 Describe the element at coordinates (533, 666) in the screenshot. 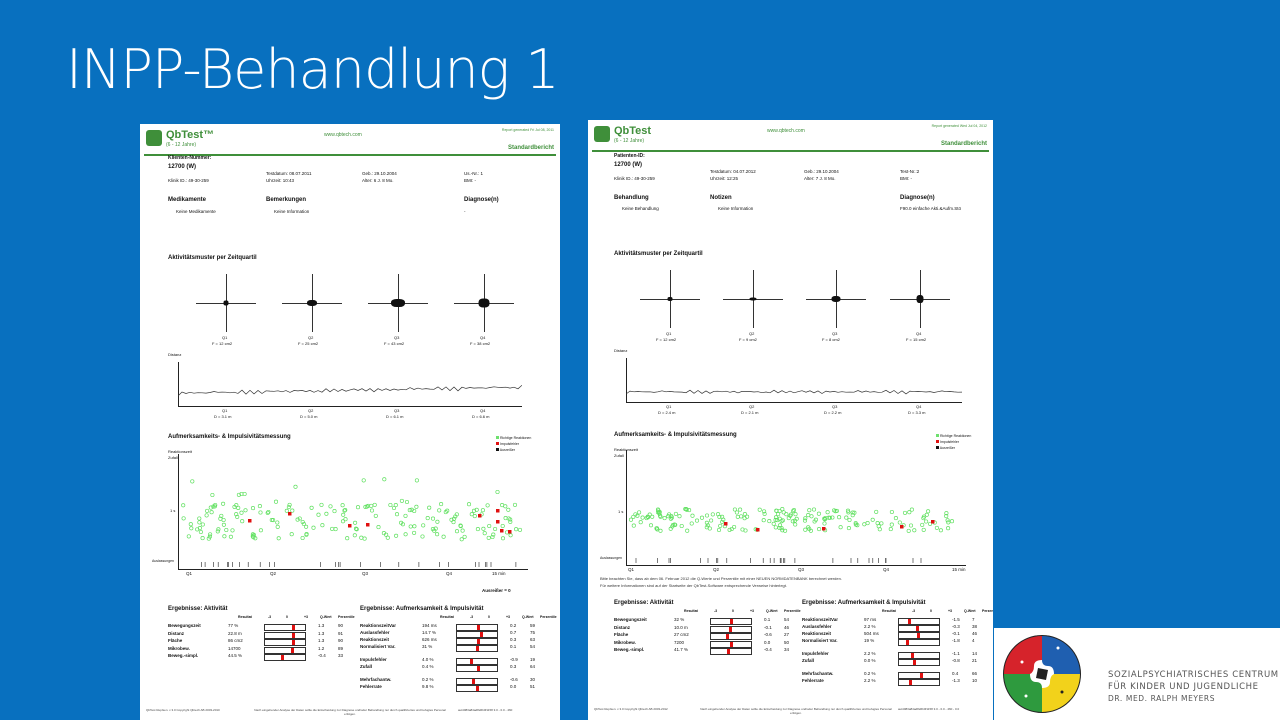

I see `percentile: 64` at that location.